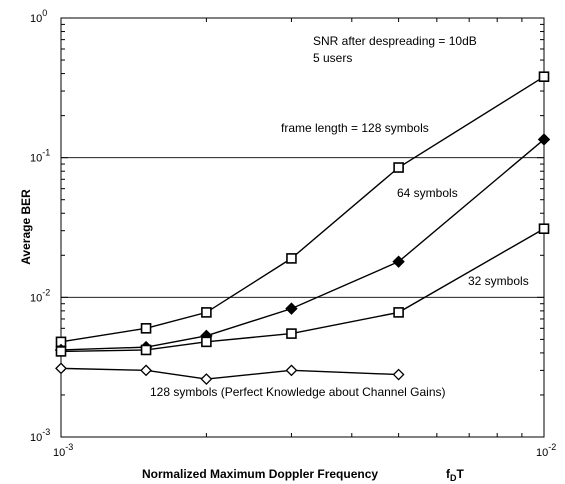  I want to click on x-tick-label-0: 10⁻³, so click(63, 450).